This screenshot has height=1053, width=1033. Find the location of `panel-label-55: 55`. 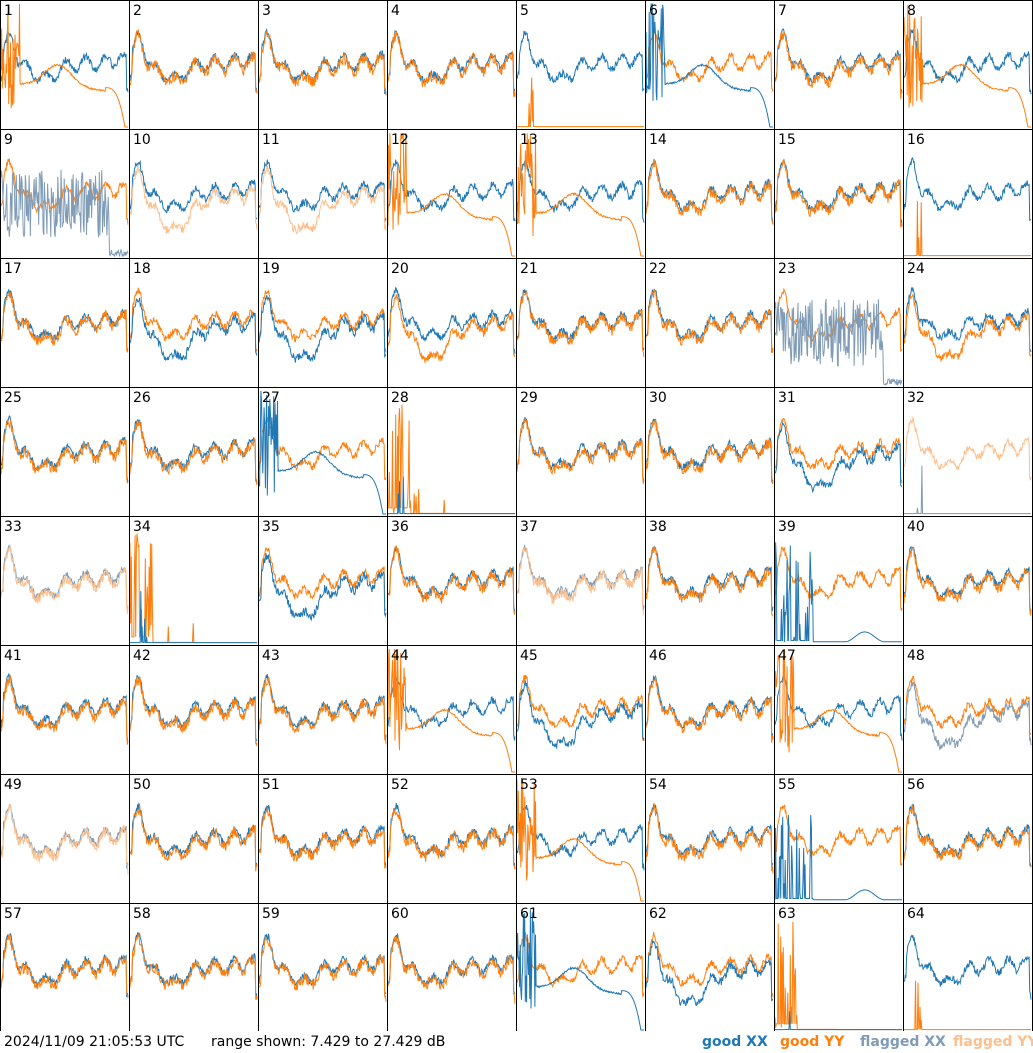

panel-label-55: 55 is located at coordinates (787, 785).